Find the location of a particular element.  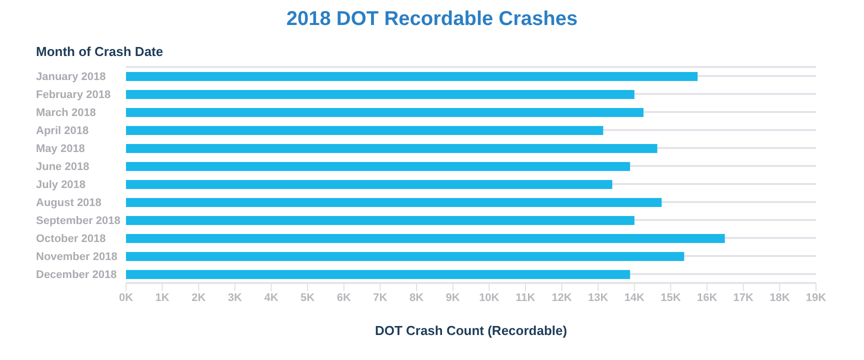

x-tick-label: 11K is located at coordinates (526, 298).